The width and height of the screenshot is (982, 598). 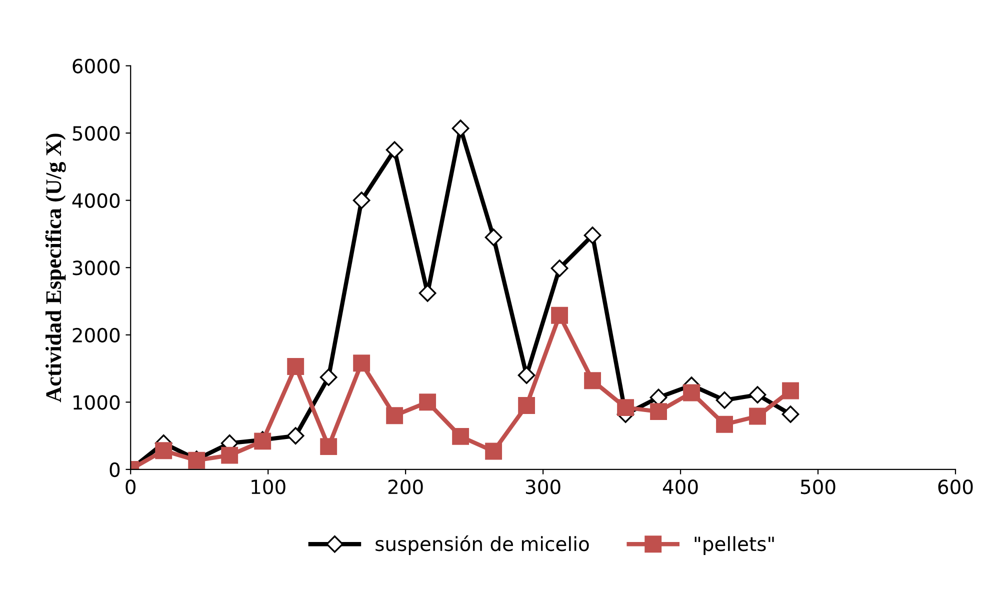 I want to click on x-tick-label: 200, so click(x=405, y=486).